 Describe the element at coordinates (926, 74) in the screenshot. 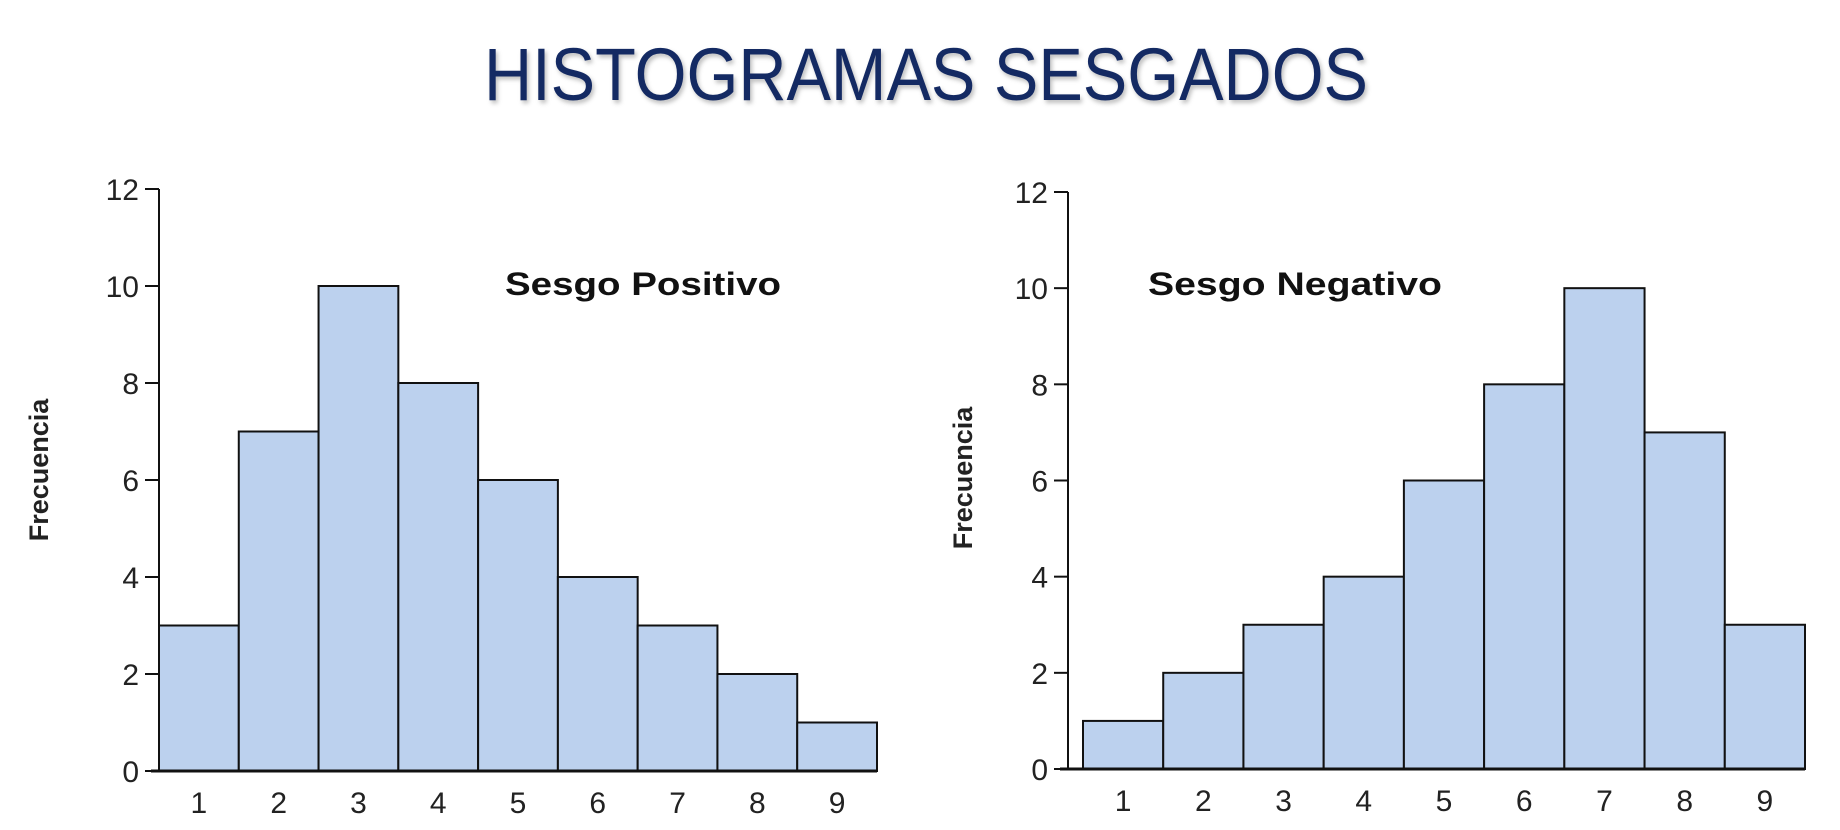

I see `figure-title: HISTOGRAMAS SESGADOS` at that location.